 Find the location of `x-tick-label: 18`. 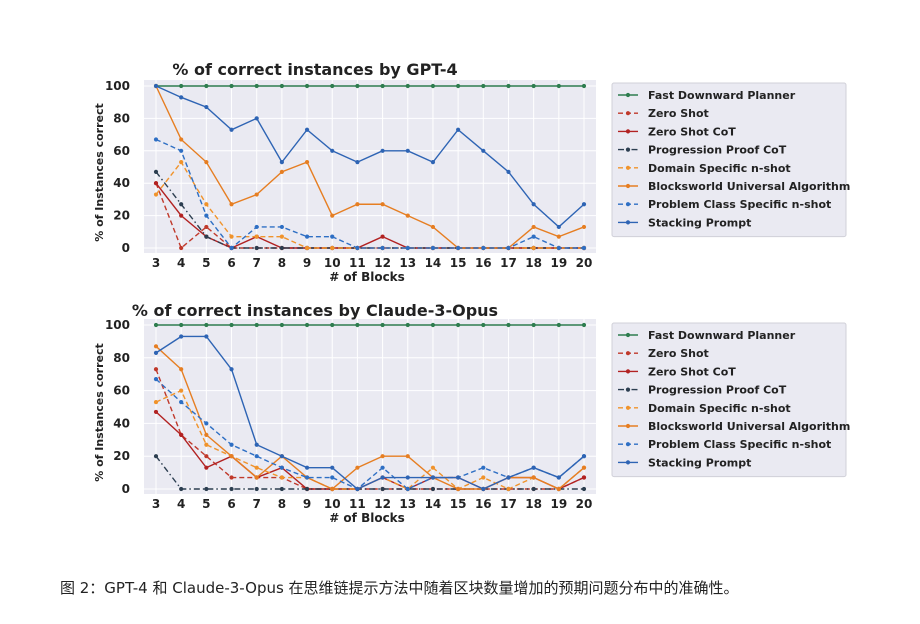

x-tick-label: 18 is located at coordinates (533, 263).